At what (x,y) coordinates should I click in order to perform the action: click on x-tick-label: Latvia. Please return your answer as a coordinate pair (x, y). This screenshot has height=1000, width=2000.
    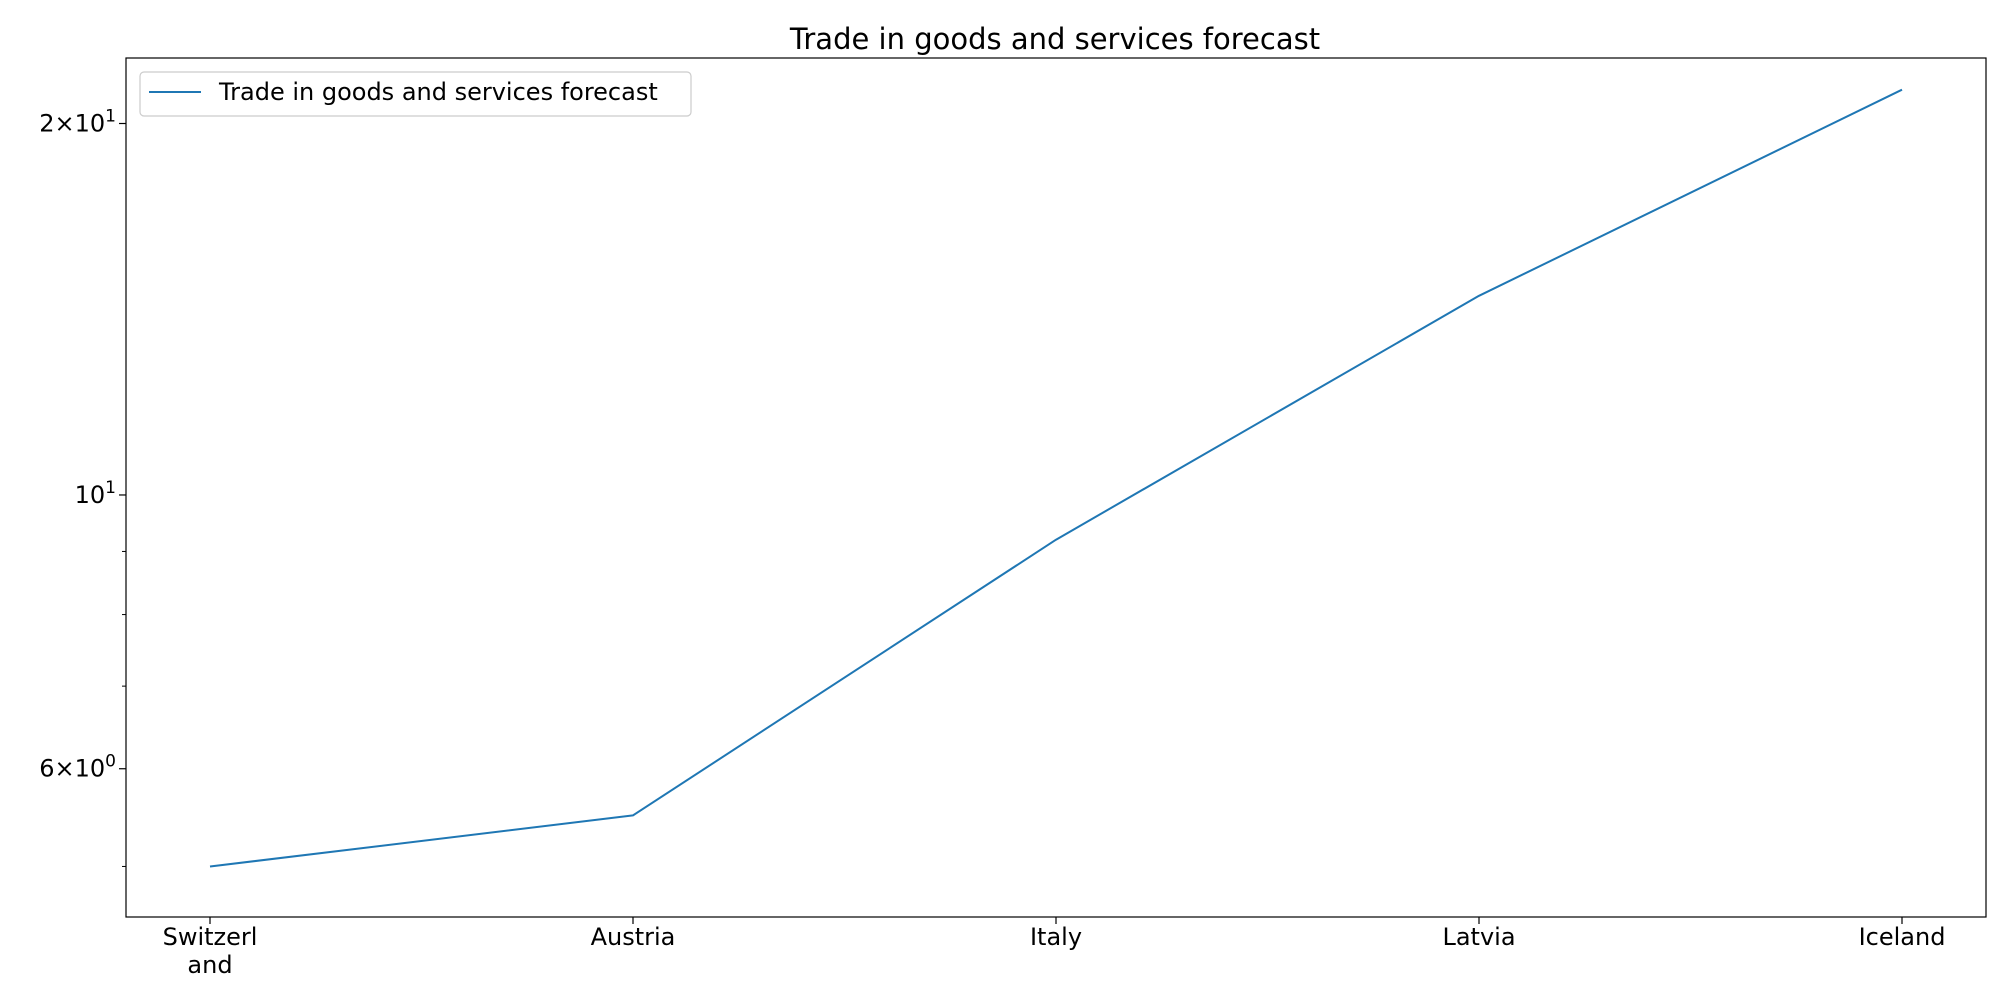
    Looking at the image, I should click on (1478, 937).